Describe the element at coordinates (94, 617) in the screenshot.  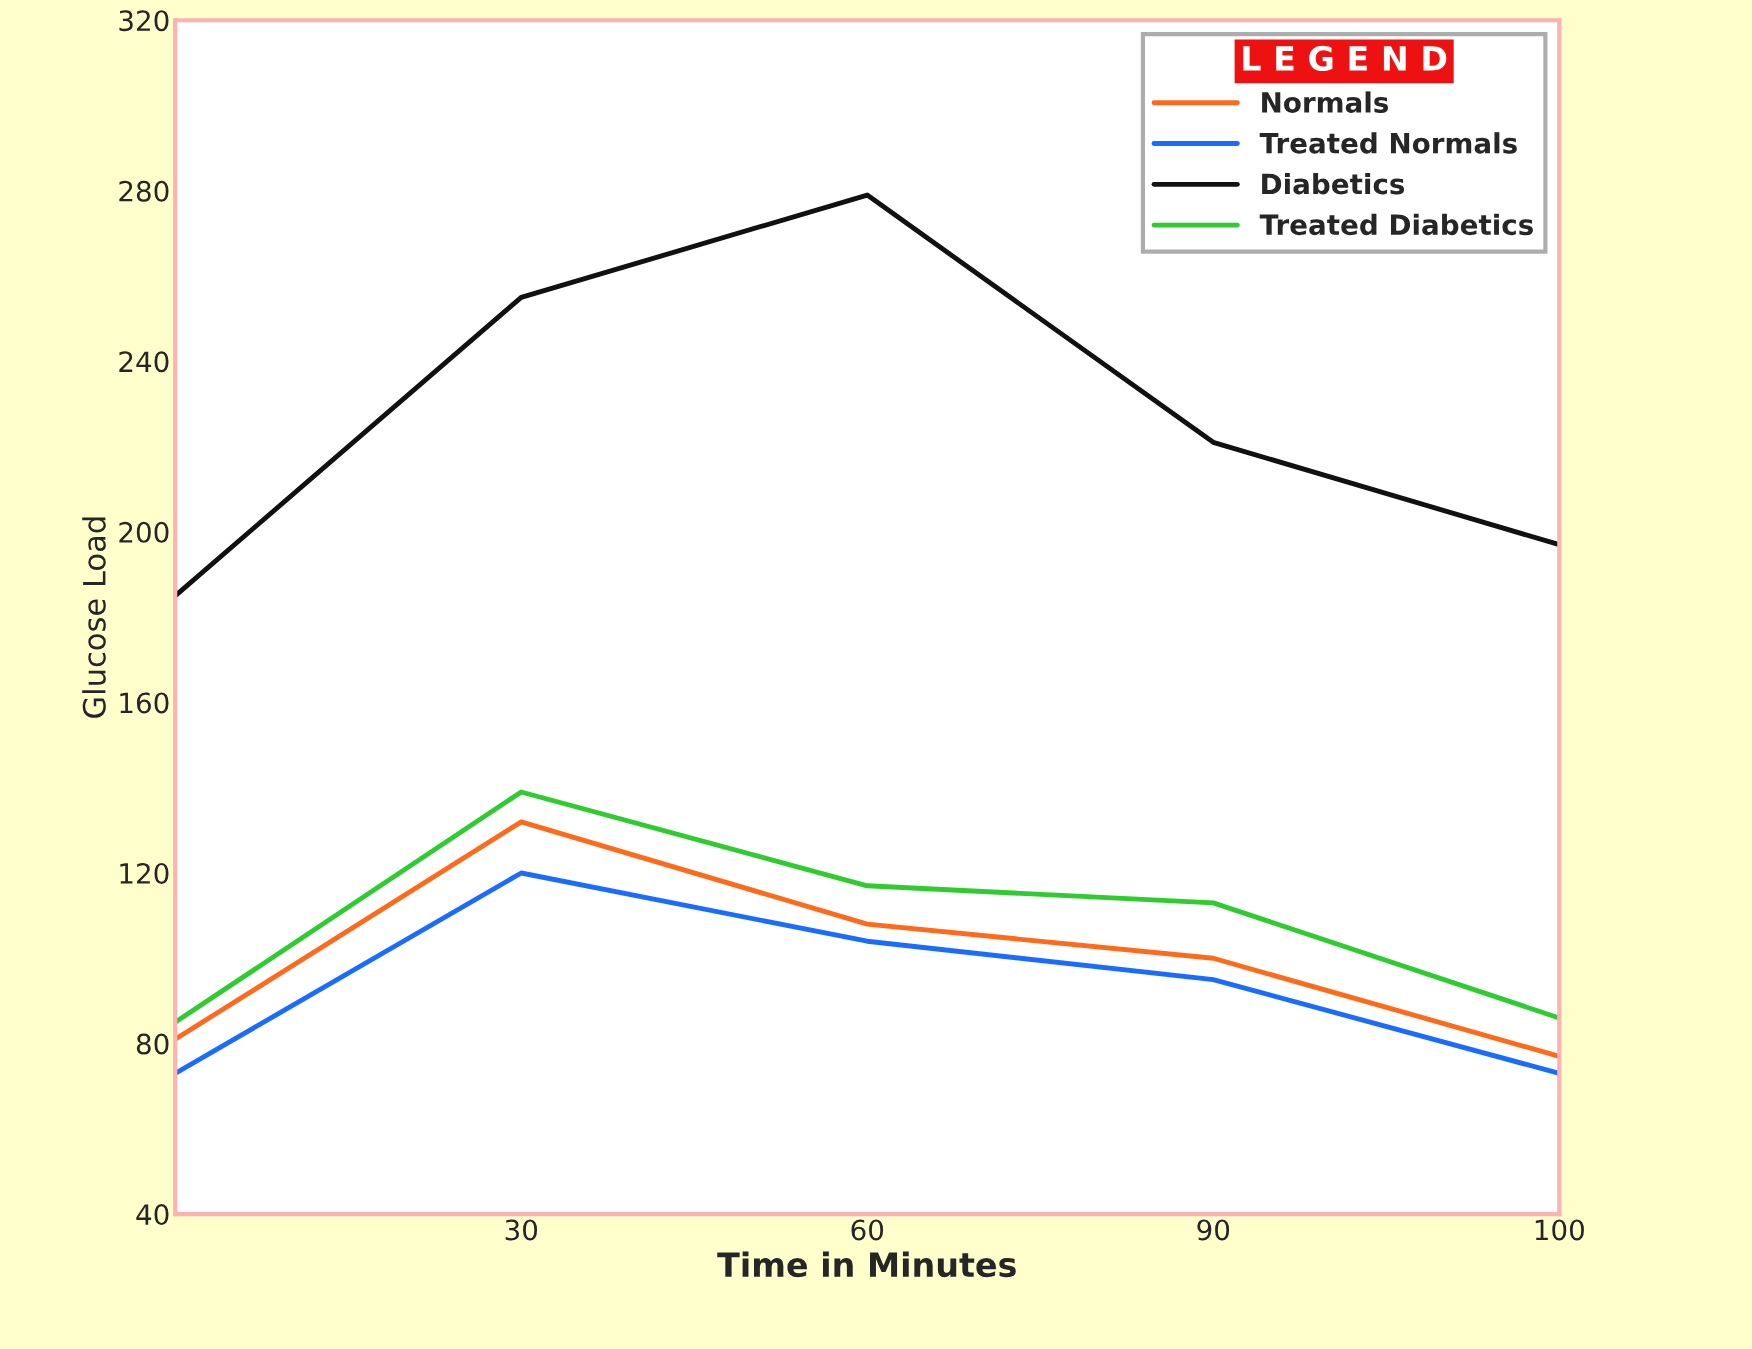
I see `y-axis-title: Glucose Load` at that location.